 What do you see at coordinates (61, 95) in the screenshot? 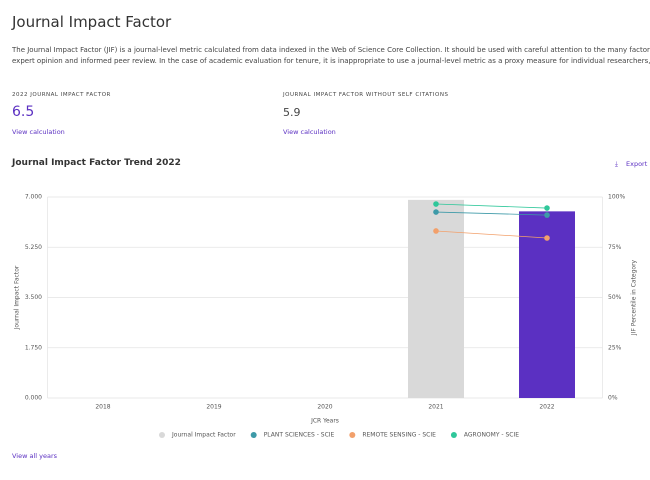
I see `metric-label: 2022 JOURNAL IMPACT FACTOR` at bounding box center [61, 95].